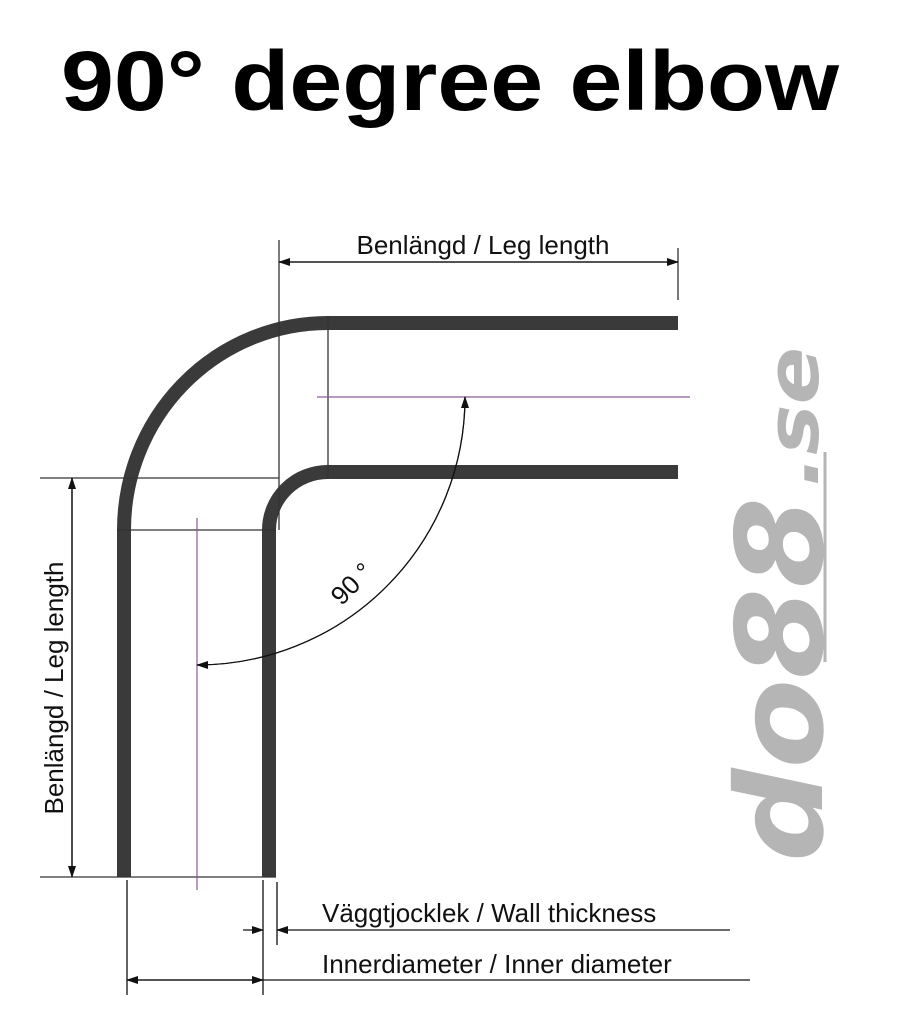  I want to click on bottom-dimensions, so click(438, 937).